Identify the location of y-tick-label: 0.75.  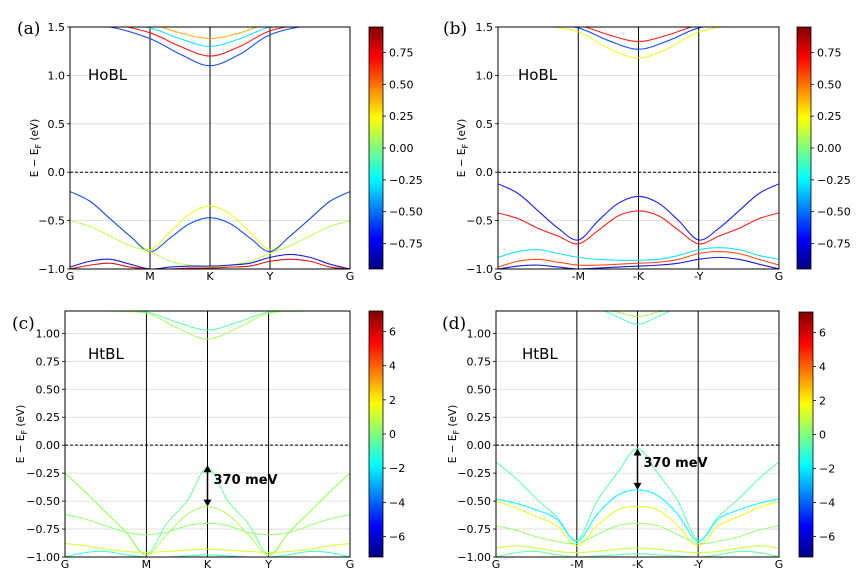
(479, 361).